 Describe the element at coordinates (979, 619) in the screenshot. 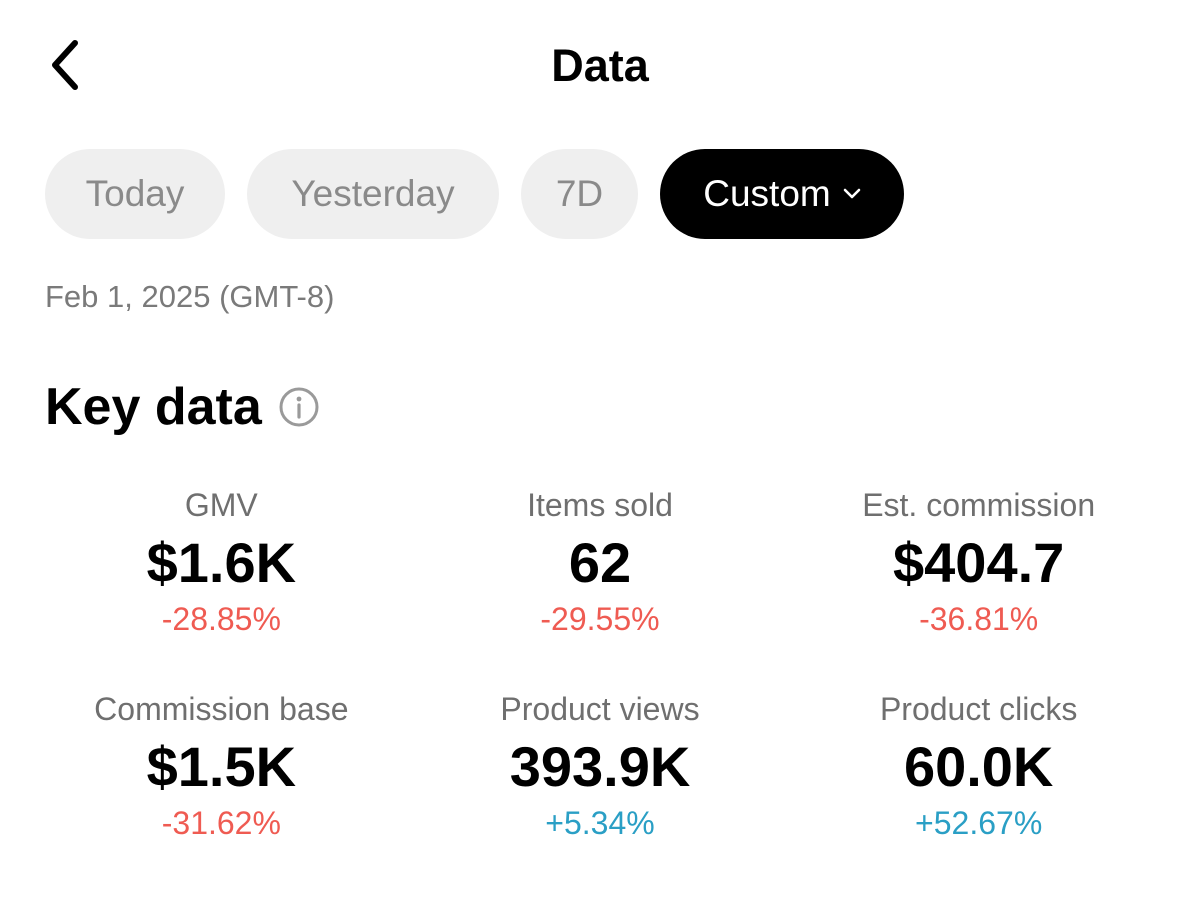

I see `metric-change: -36.81%` at that location.